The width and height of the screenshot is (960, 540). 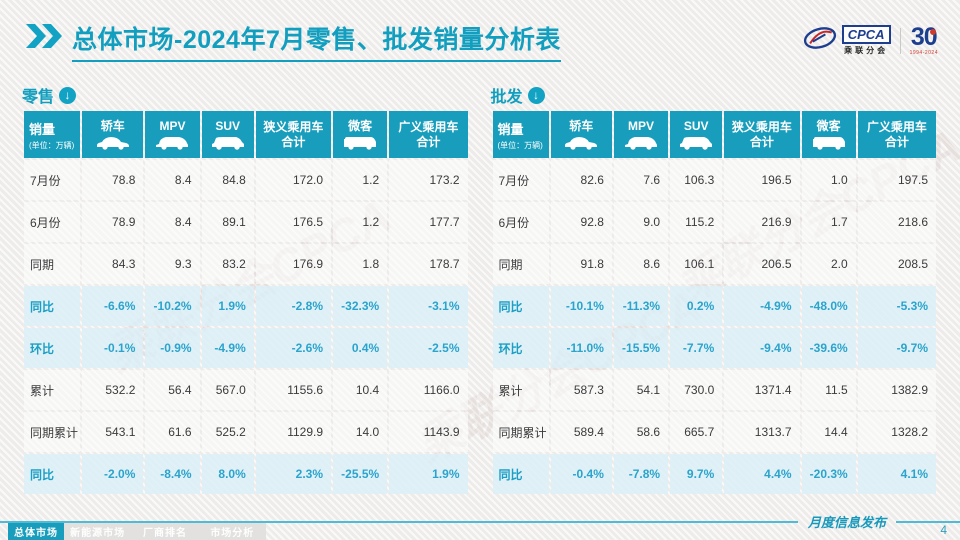 I want to click on value-cell: -20.3%, so click(x=828, y=474).